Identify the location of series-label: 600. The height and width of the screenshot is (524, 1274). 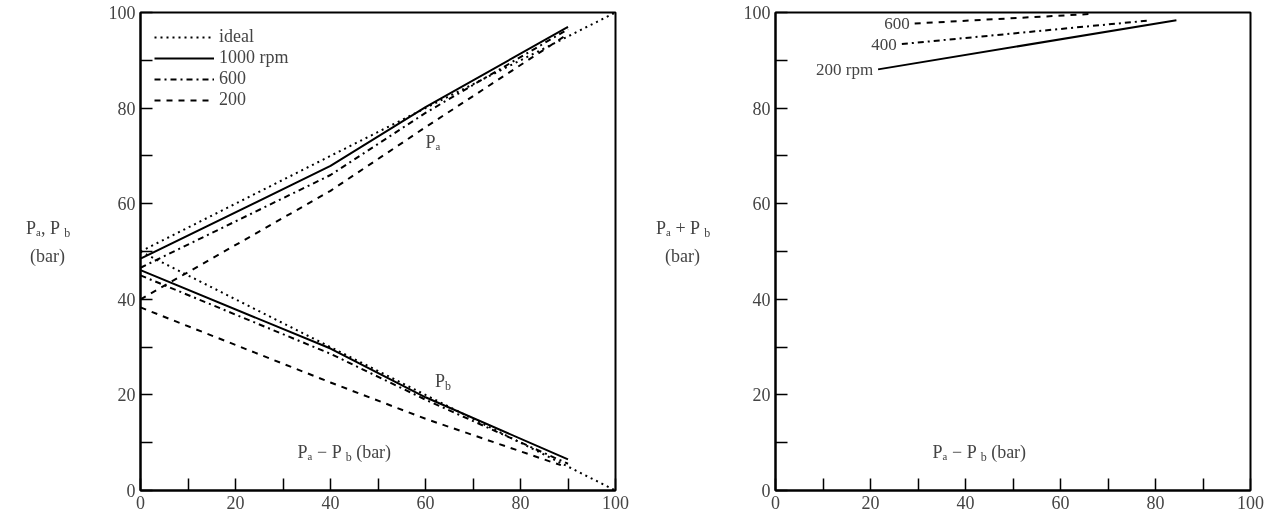
(897, 23).